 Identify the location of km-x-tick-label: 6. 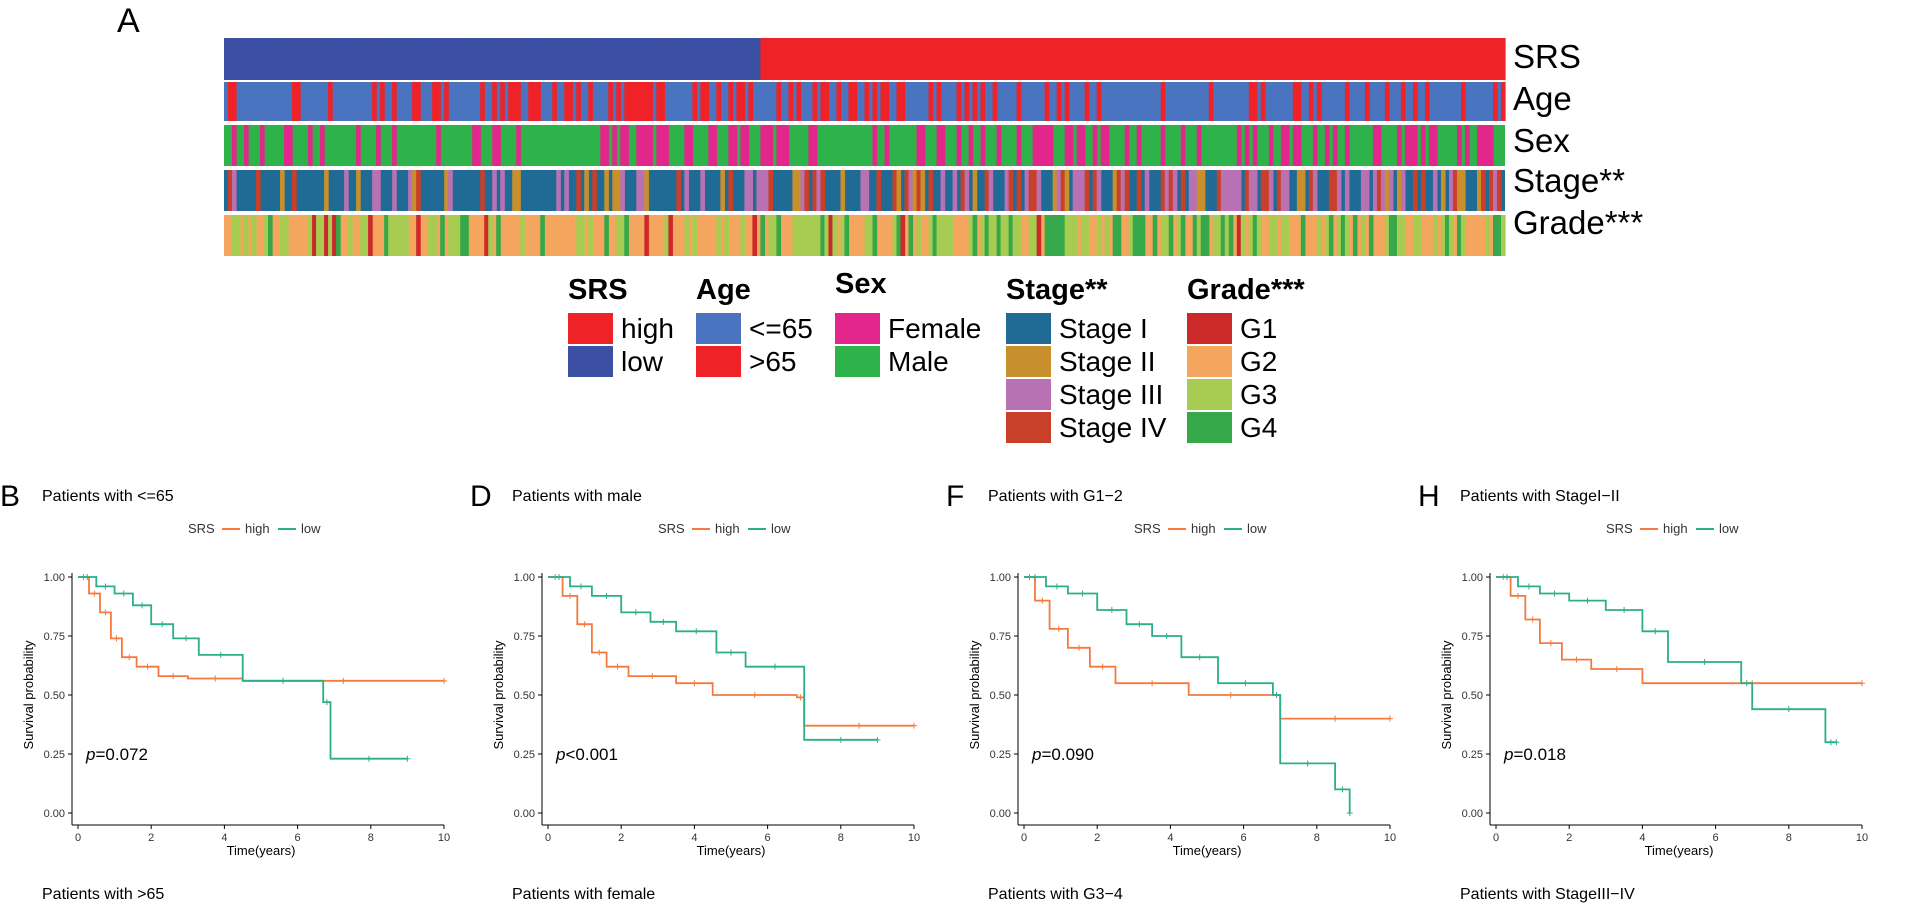
(1244, 838).